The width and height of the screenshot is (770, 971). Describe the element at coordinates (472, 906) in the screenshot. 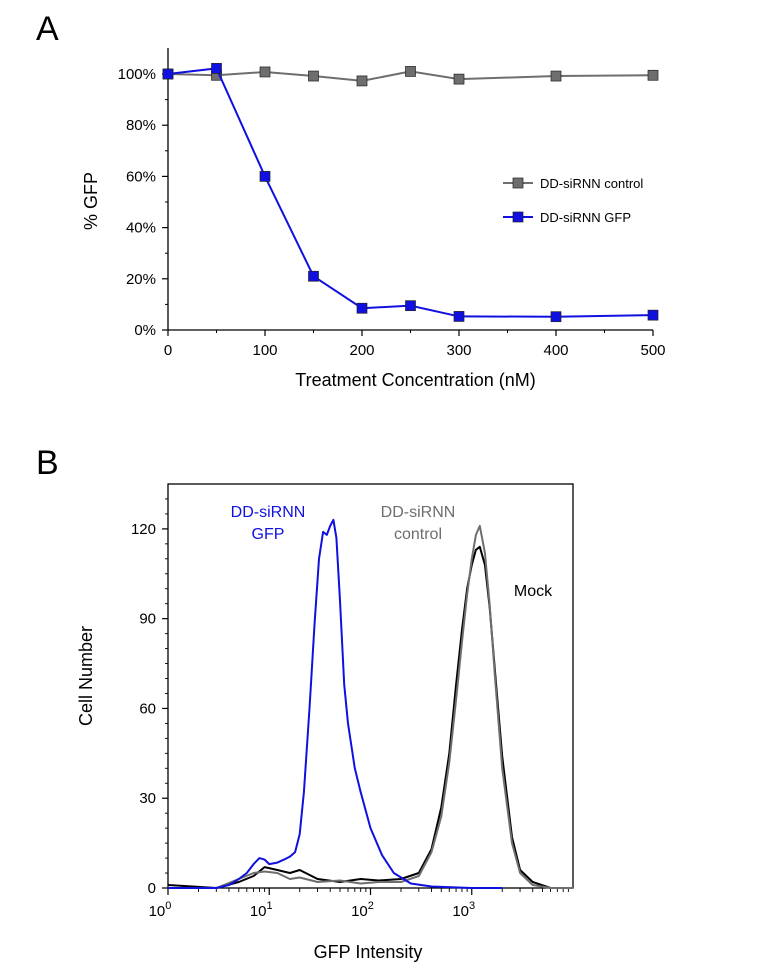

I see `x-tick-exponent: 3` at that location.